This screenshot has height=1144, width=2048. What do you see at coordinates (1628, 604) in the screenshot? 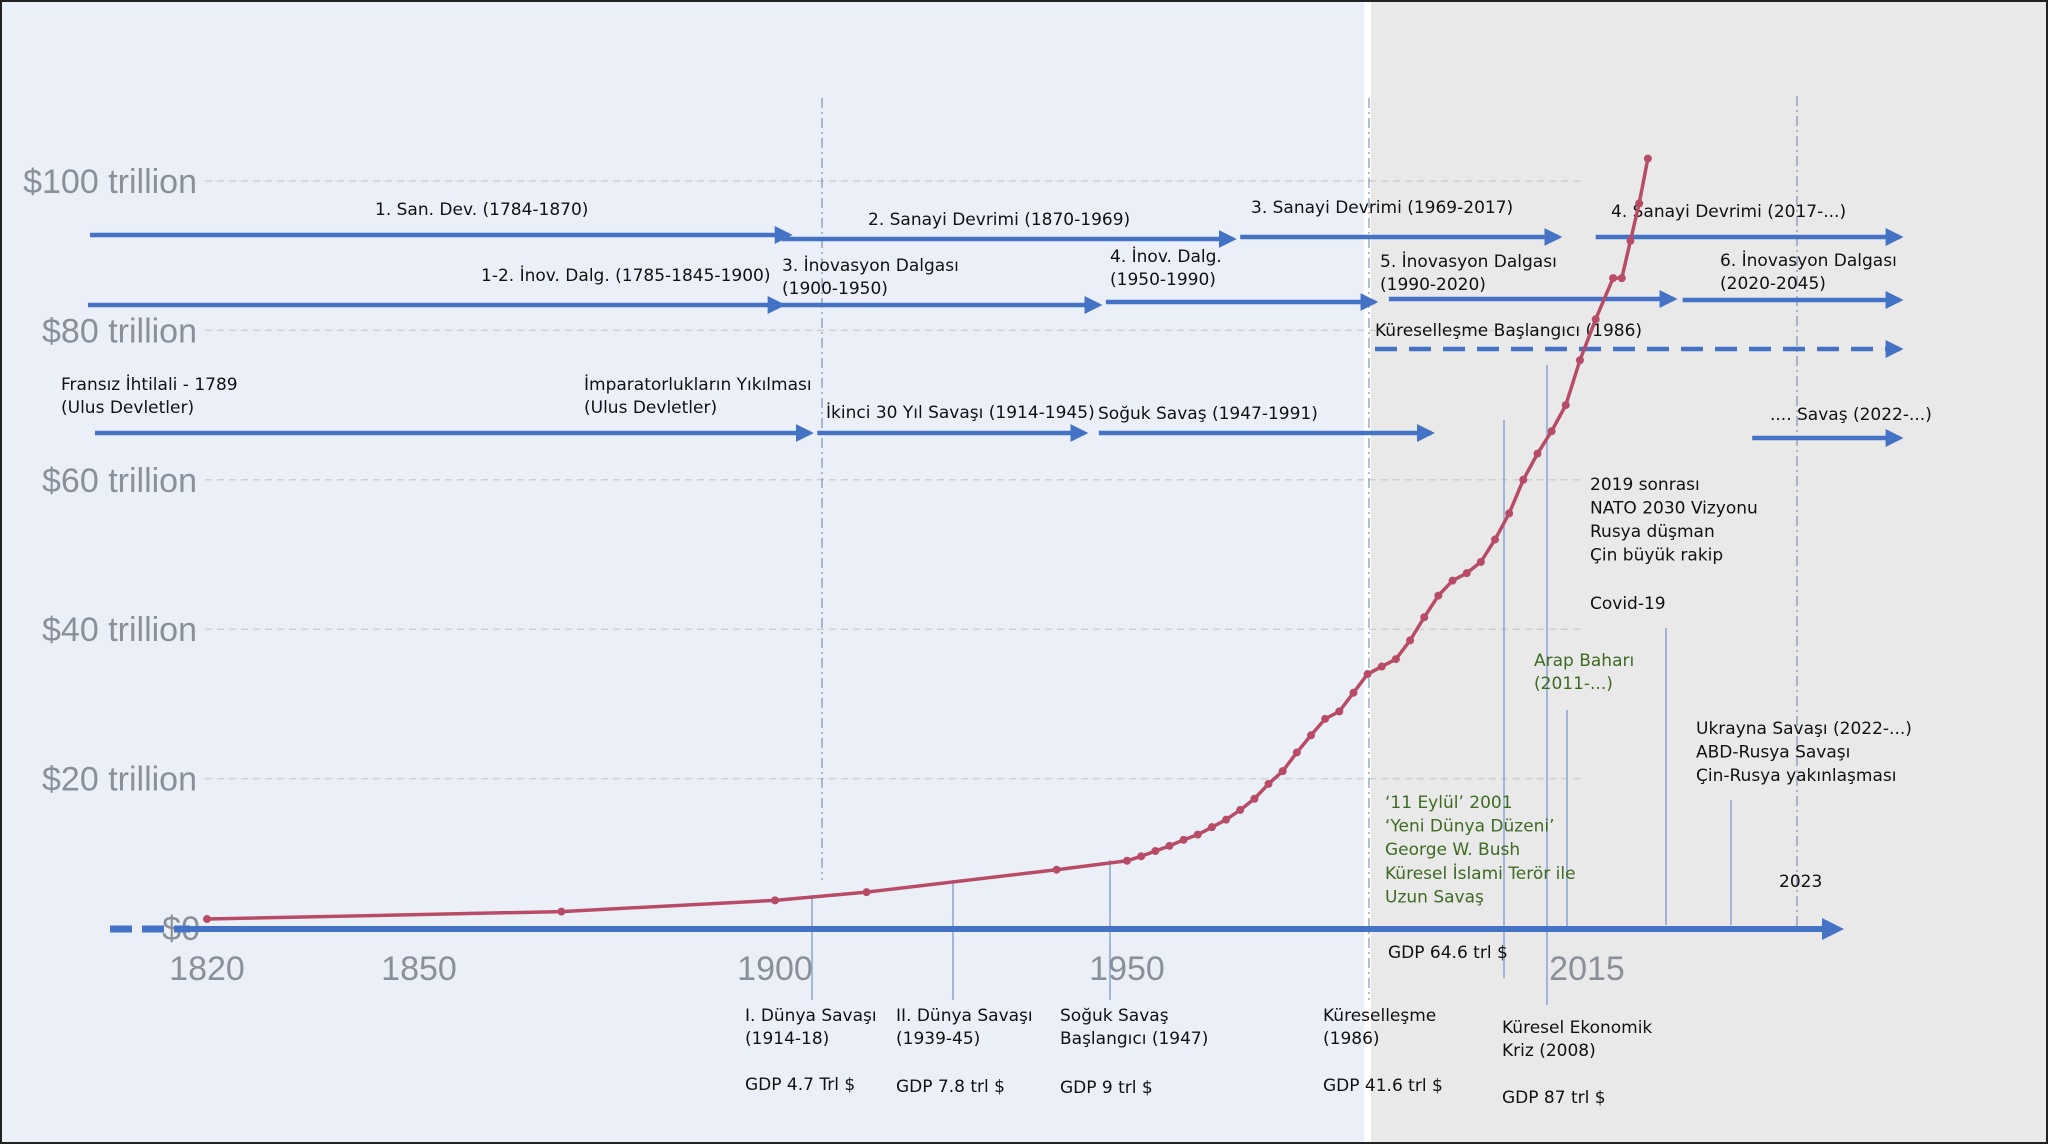
I see `covid-label: Covid-19` at bounding box center [1628, 604].